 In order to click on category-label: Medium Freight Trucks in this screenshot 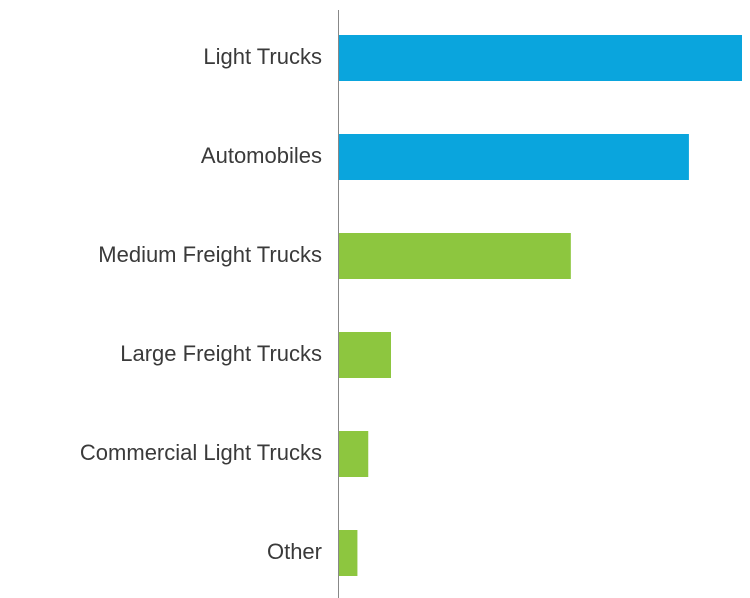, I will do `click(210, 254)`.